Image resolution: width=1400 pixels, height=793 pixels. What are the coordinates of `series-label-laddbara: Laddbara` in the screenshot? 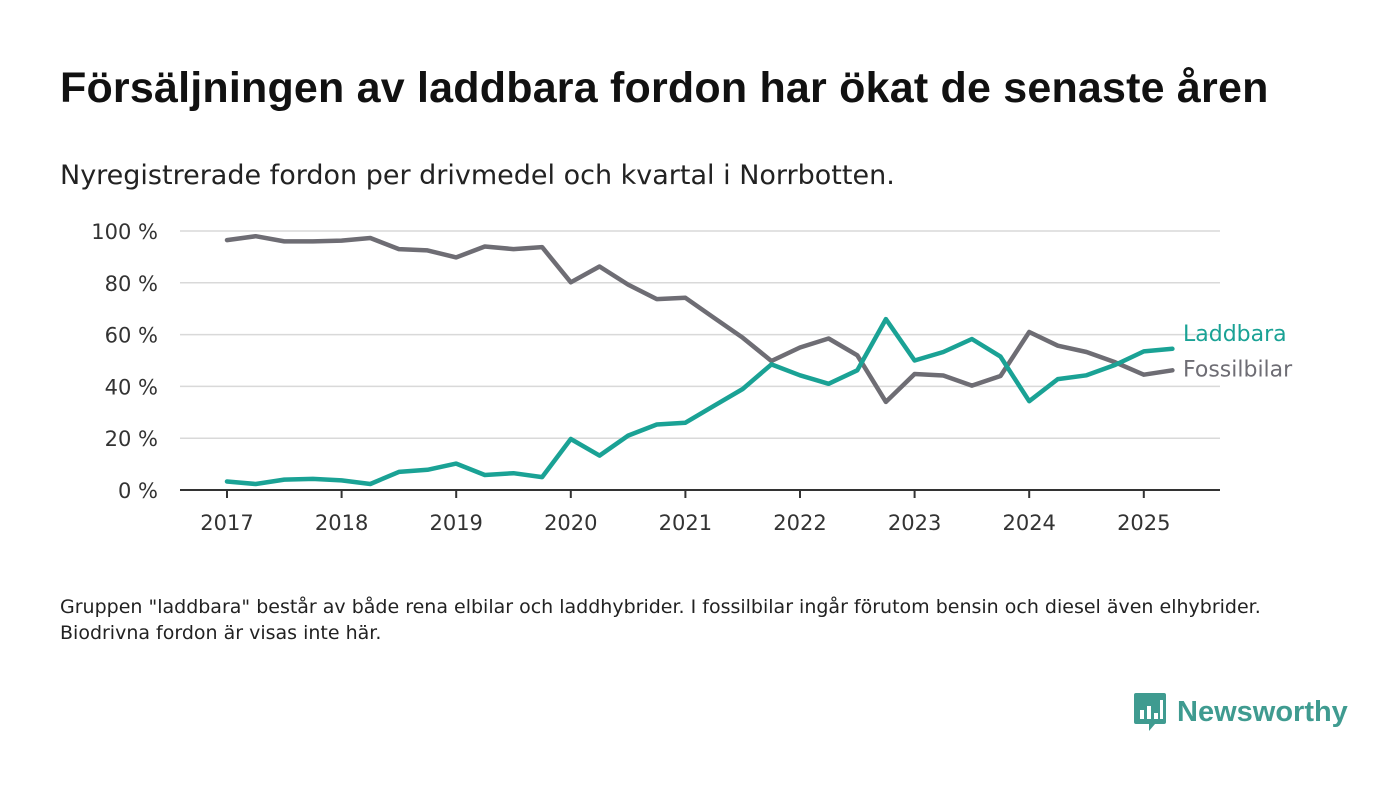 It's located at (1235, 334).